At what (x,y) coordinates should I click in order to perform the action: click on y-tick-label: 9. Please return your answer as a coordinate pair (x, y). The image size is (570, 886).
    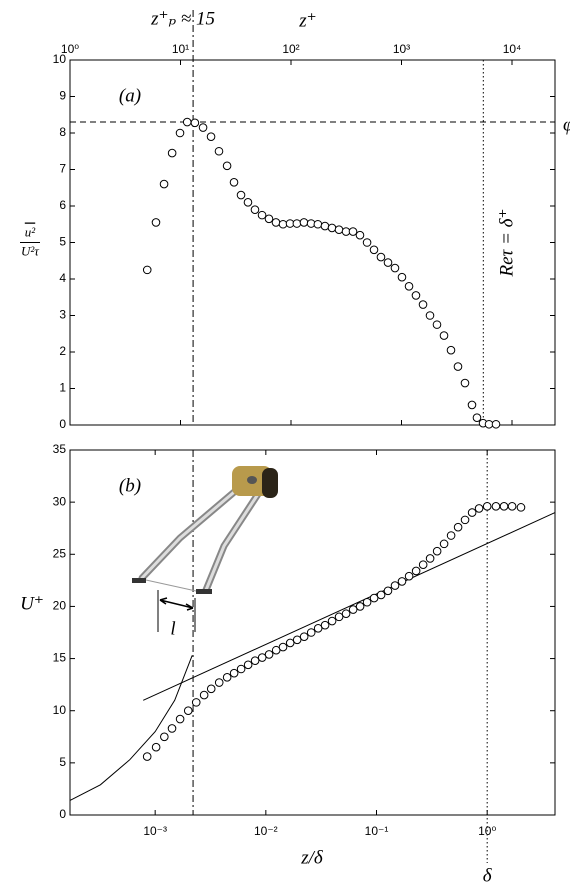
    Looking at the image, I should click on (62, 96).